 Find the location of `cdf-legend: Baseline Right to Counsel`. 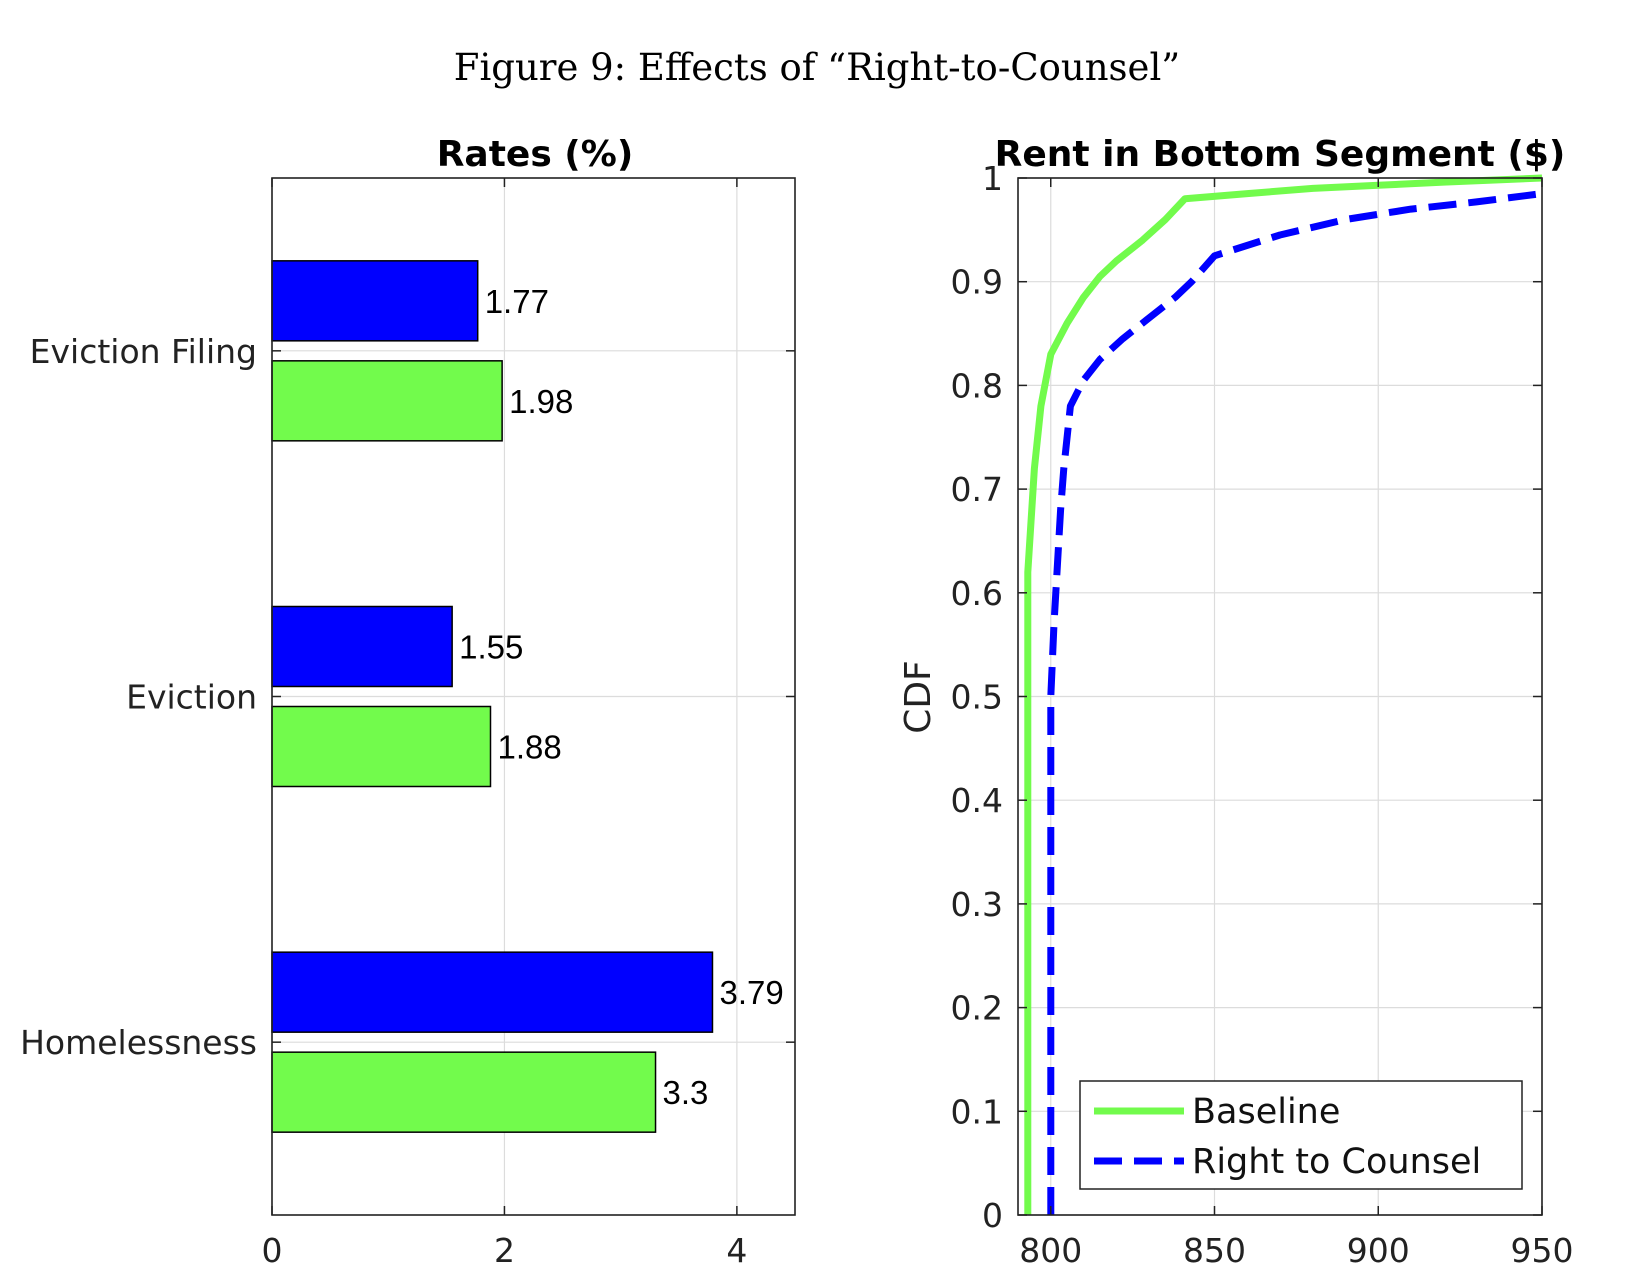

cdf-legend: Baseline Right to Counsel is located at coordinates (1301, 1135).